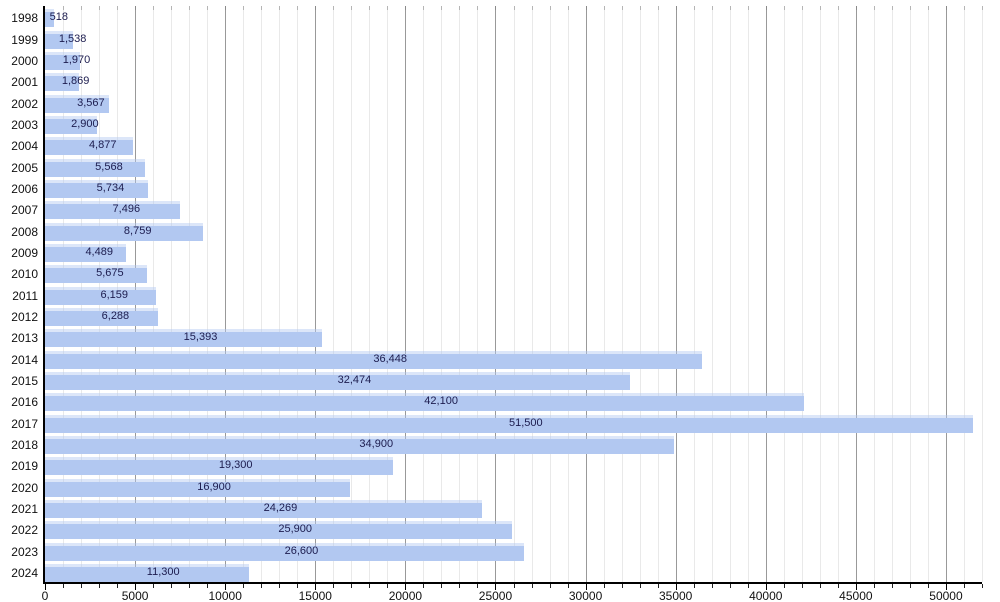 This screenshot has width=1000, height=602. I want to click on bar: 1,869, so click(67, 82).